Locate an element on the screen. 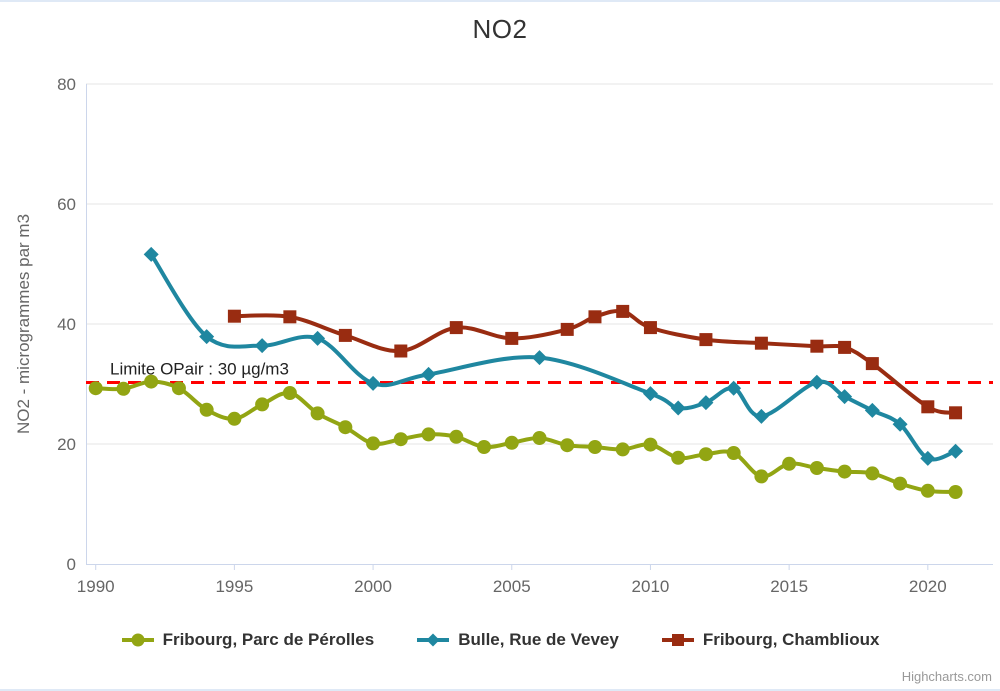 Image resolution: width=1000 pixels, height=691 pixels. x-tick-label: 2015 is located at coordinates (789, 586).